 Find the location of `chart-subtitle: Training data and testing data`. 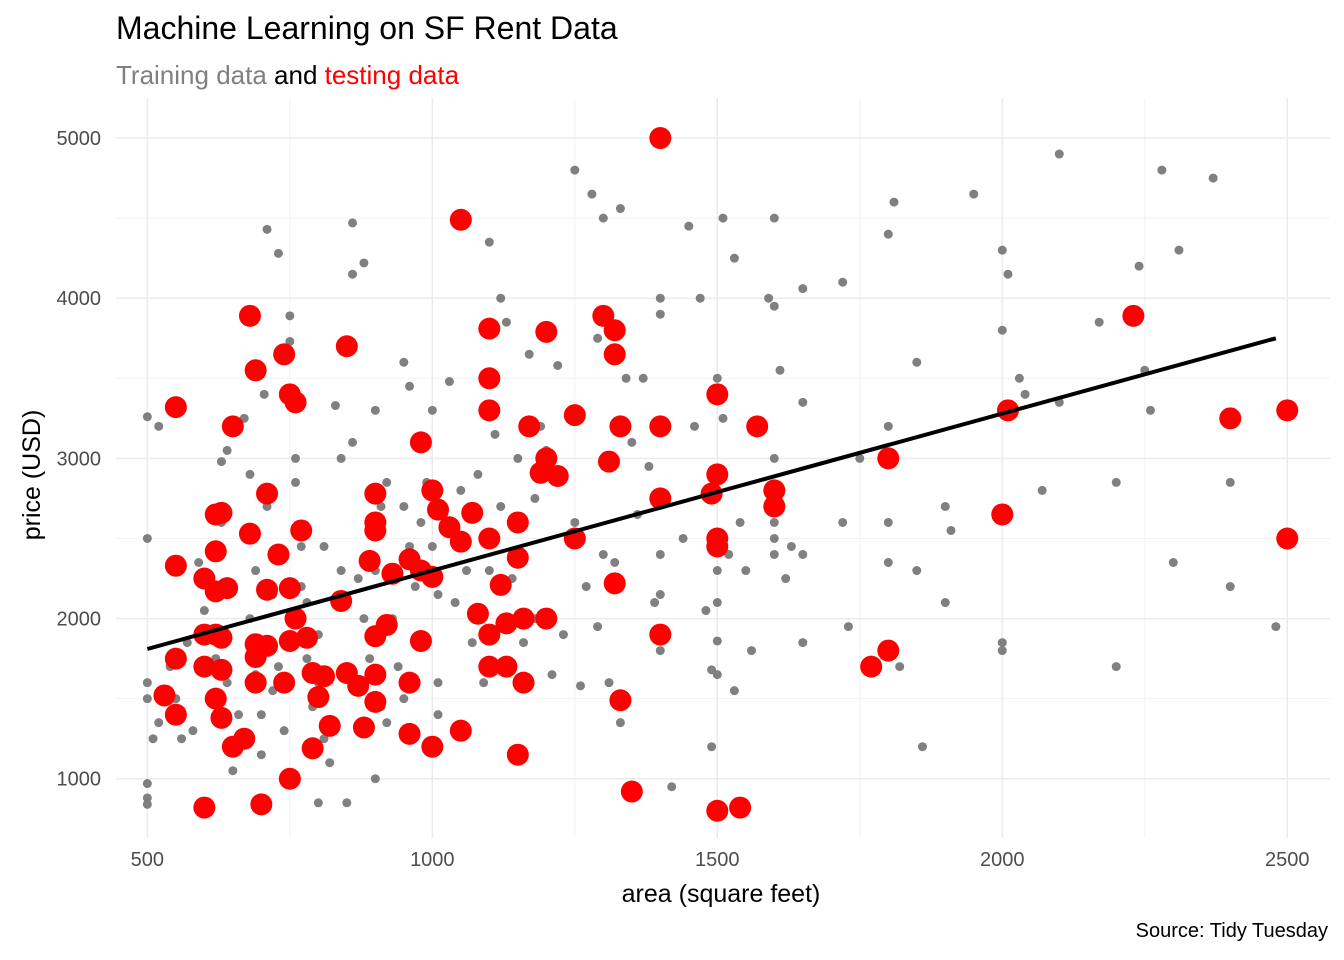

chart-subtitle: Training data and testing data is located at coordinates (287, 75).